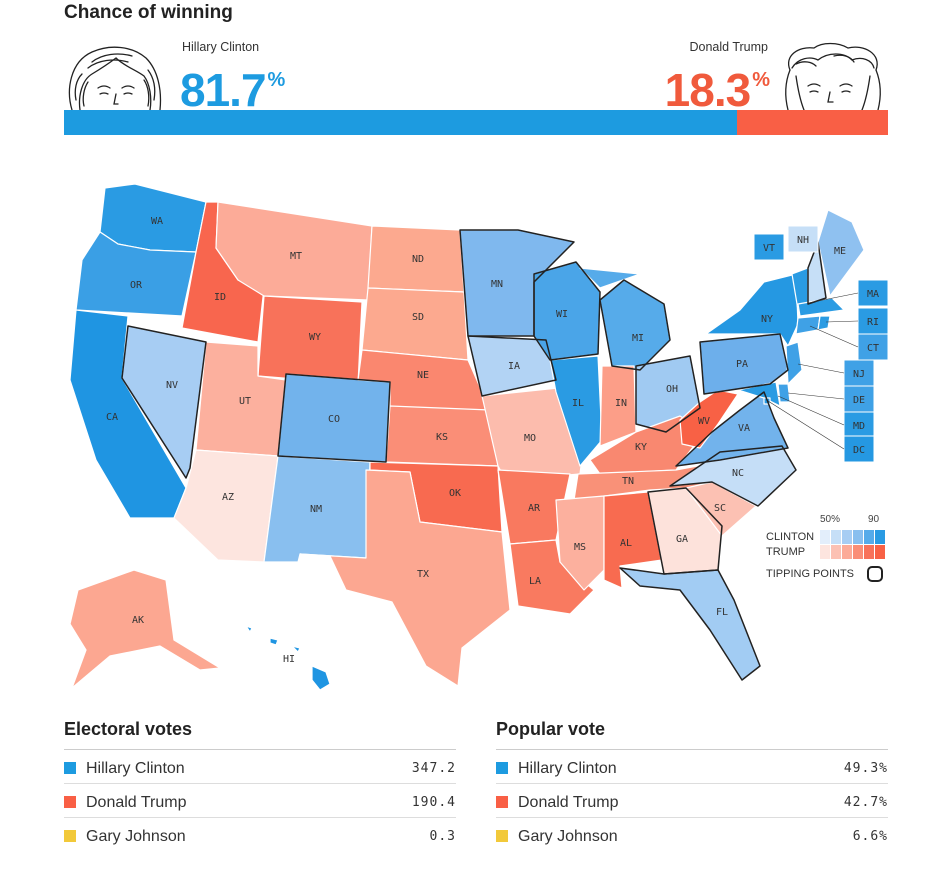  I want to click on state-label-pa: PA, so click(742, 364).